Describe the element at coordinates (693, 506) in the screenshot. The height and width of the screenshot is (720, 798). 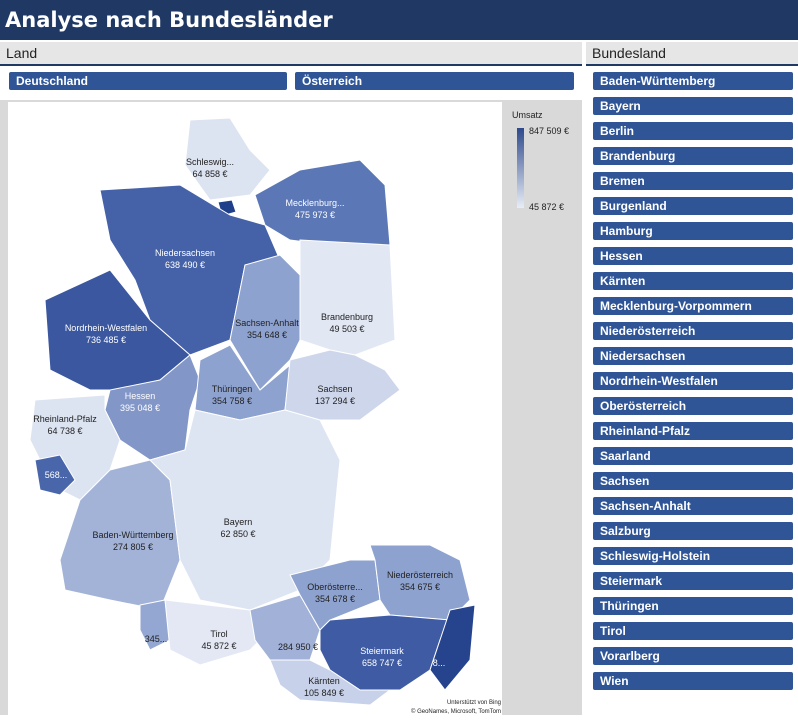
I see `slicer-item: Sachsen-Anhalt` at that location.